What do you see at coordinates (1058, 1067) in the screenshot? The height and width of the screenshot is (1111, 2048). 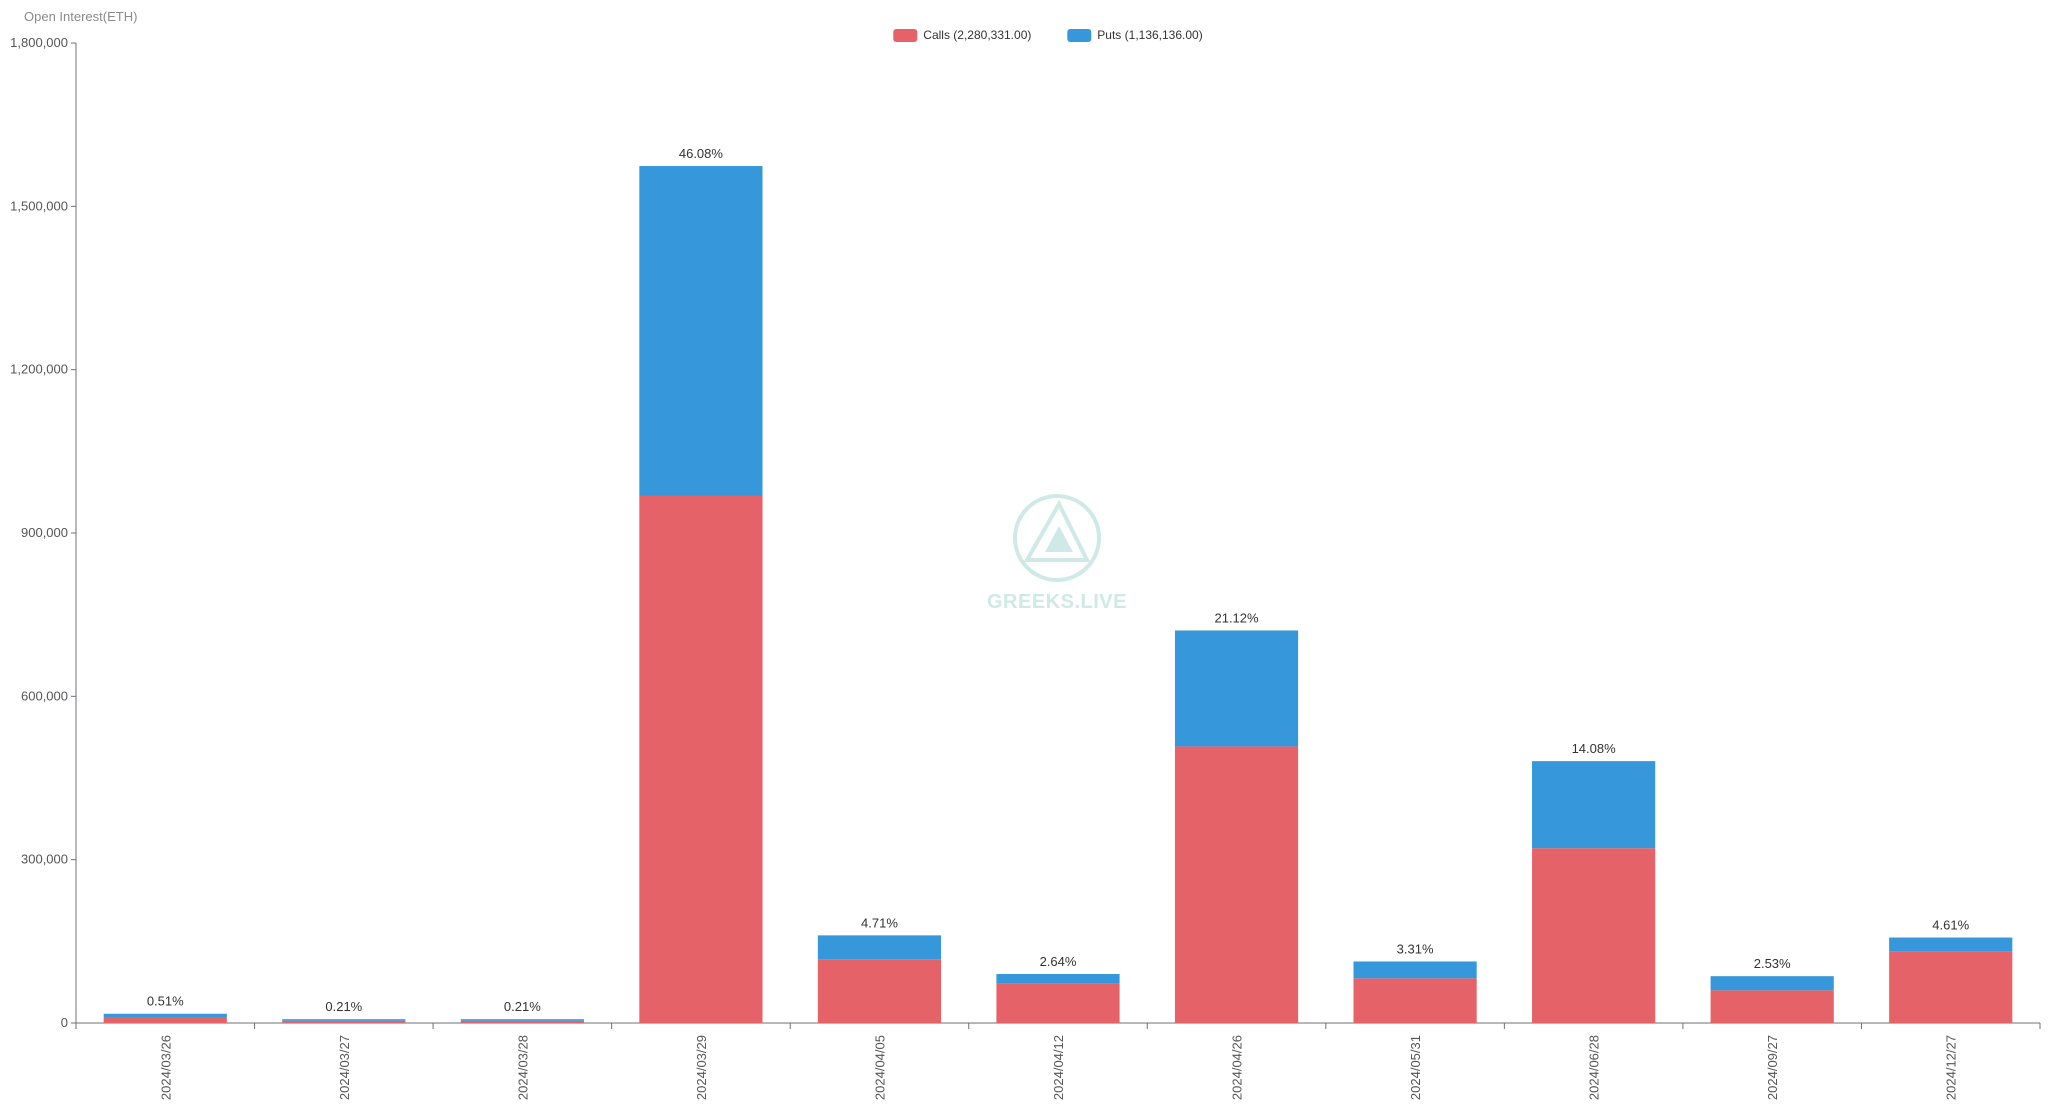 I see `x-tick-label: 2024/04/12` at bounding box center [1058, 1067].